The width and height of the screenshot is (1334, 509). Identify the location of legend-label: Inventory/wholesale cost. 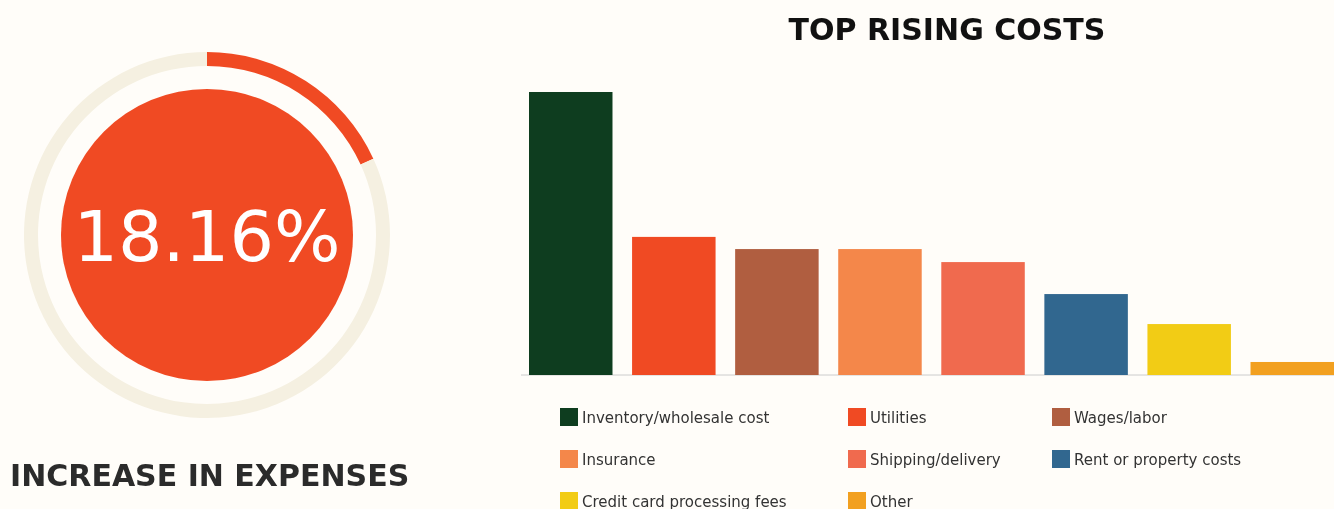
(676, 418).